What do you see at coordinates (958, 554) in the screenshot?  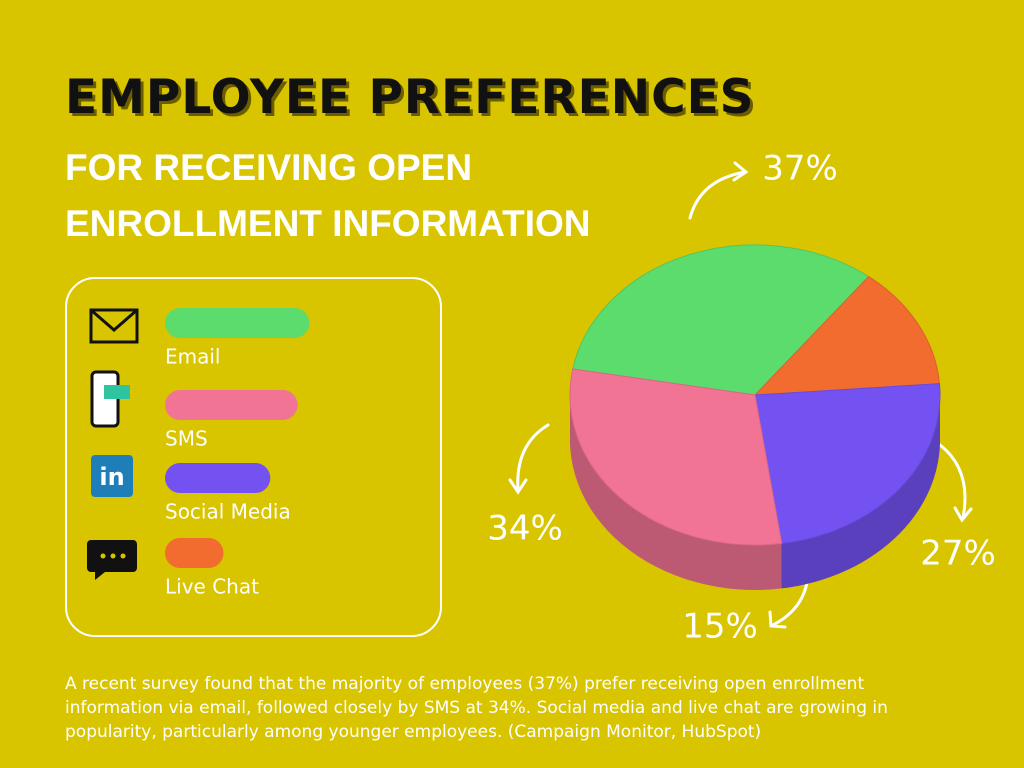 I see `value-label: 27%` at bounding box center [958, 554].